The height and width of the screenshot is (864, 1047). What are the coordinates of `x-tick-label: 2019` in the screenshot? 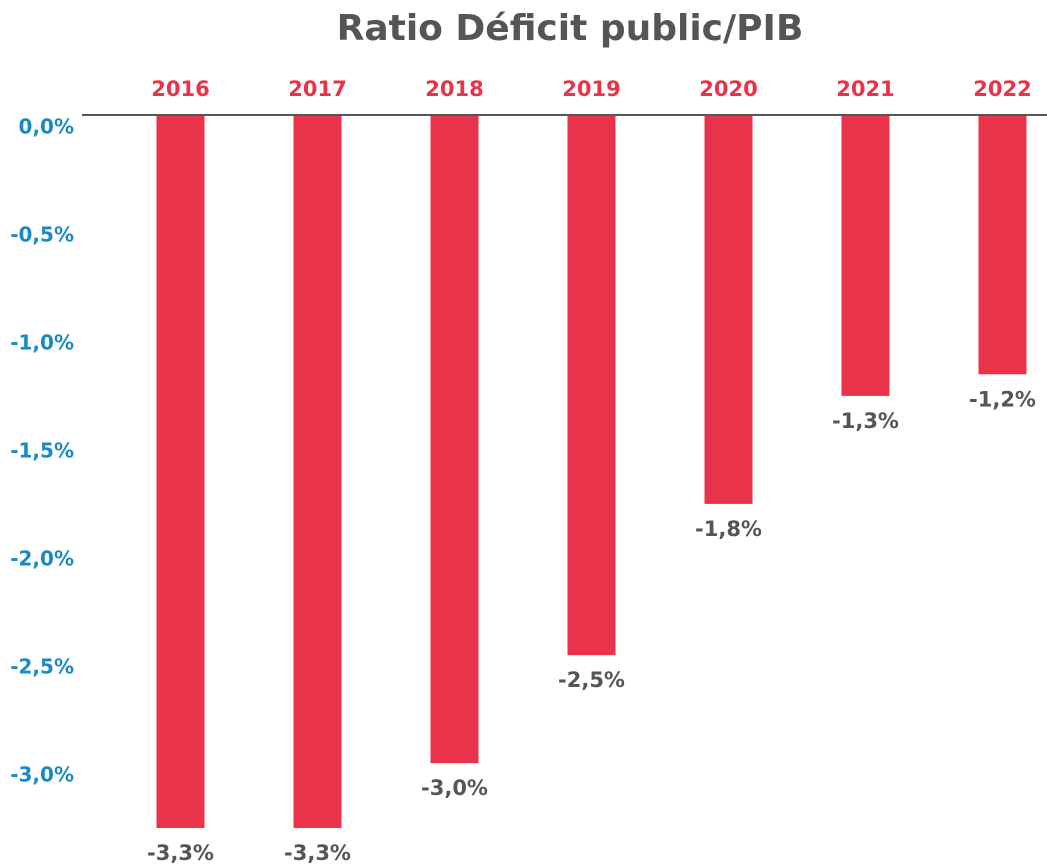 It's located at (591, 89).